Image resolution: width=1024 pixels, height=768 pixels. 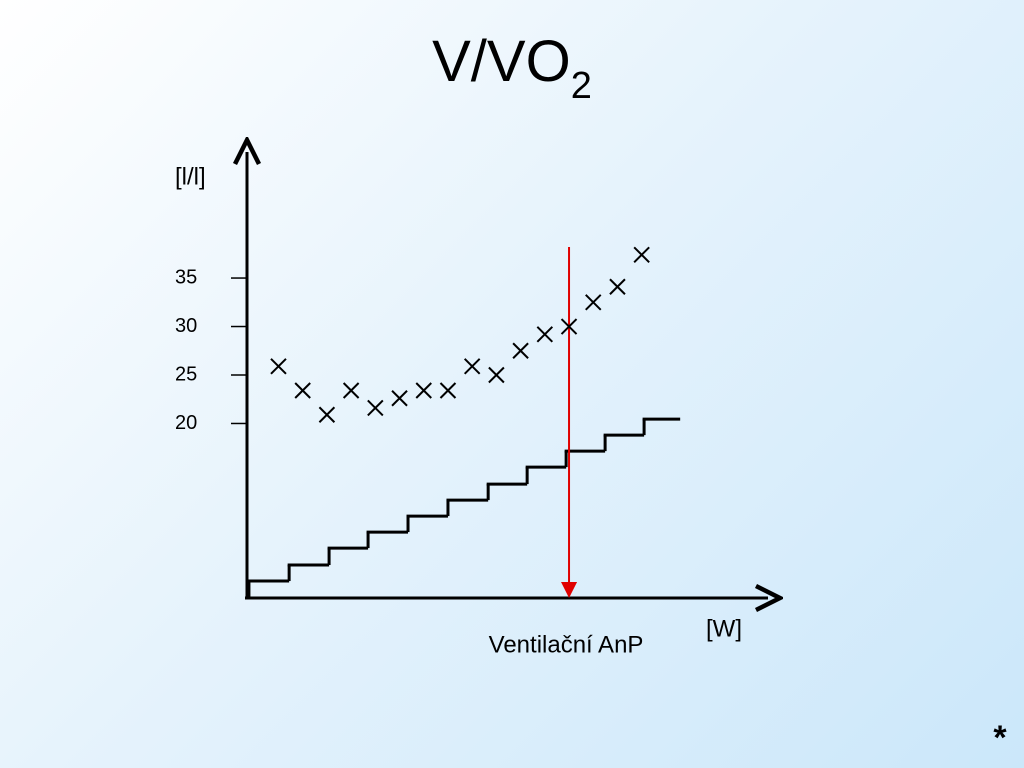 What do you see at coordinates (186, 277) in the screenshot?
I see `y-tick-label: 35` at bounding box center [186, 277].